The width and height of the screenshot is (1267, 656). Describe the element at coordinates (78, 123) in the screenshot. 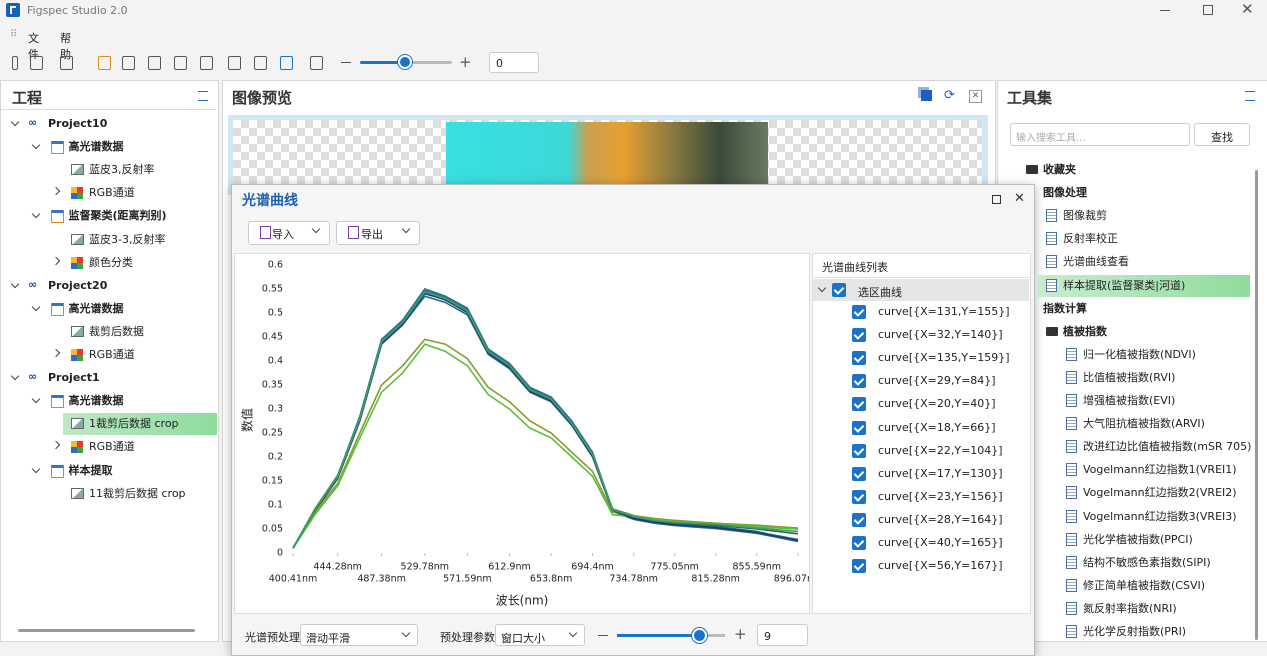

I see `tree-label: Project10` at that location.